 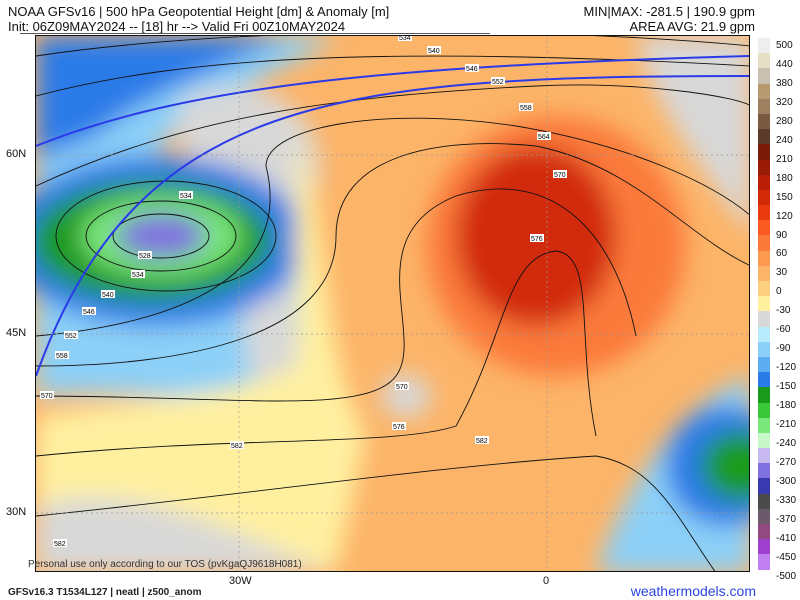 I want to click on area-average-readout: AREA AVG: 21.9 gpm, so click(x=692, y=26).